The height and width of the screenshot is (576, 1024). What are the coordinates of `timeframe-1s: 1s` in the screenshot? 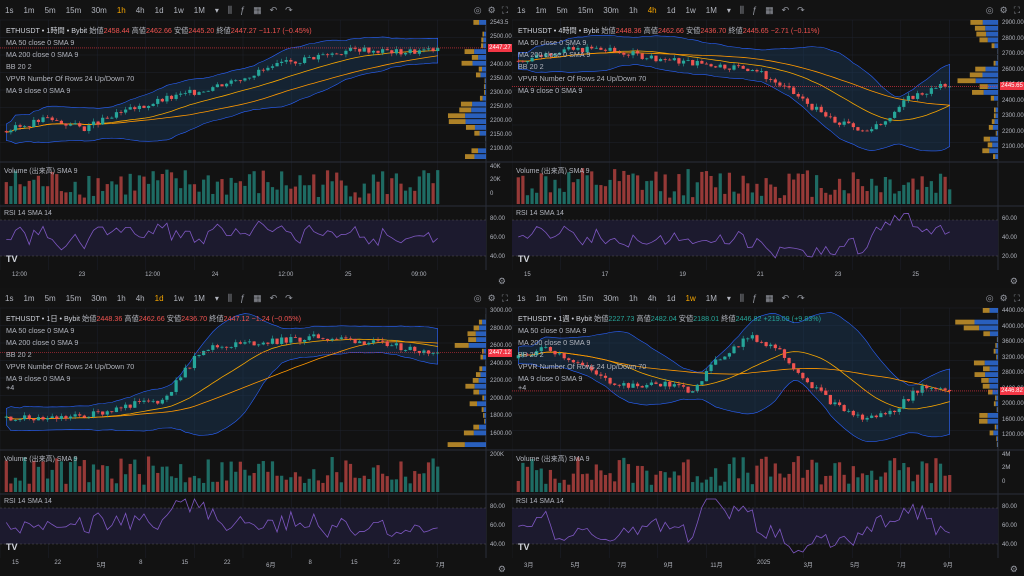 It's located at (521, 298).